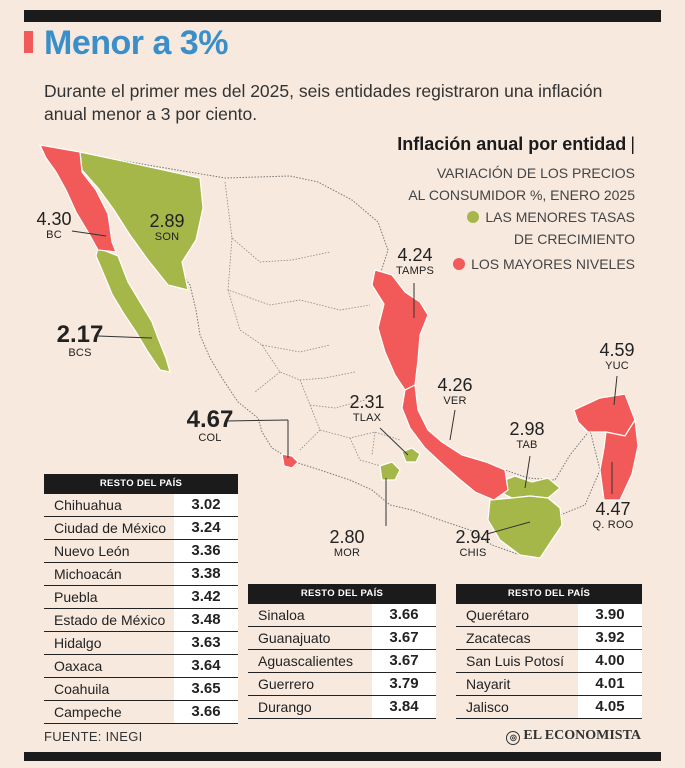 The image size is (685, 768). Describe the element at coordinates (88, 574) in the screenshot. I see `row-state: Michoacán` at that location.